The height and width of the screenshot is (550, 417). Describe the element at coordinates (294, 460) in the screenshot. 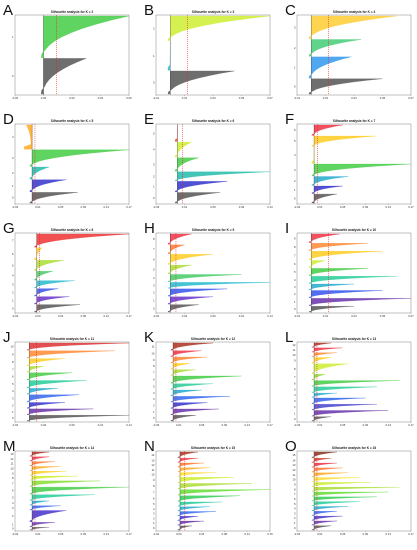

I see `cluster-label: 14` at that location.